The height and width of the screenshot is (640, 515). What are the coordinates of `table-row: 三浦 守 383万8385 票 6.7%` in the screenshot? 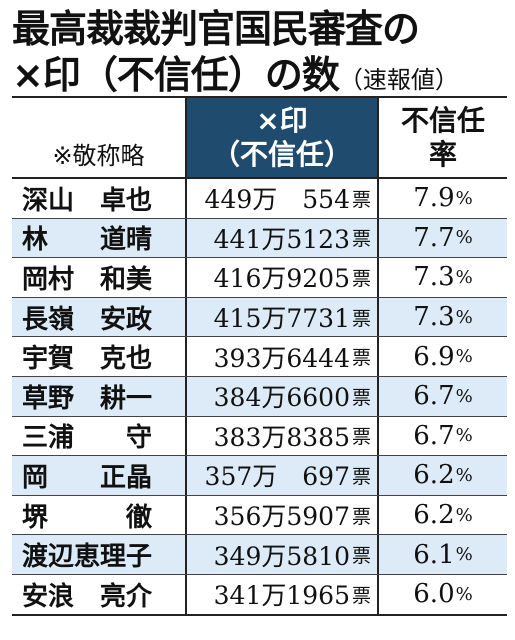 It's located at (259, 435).